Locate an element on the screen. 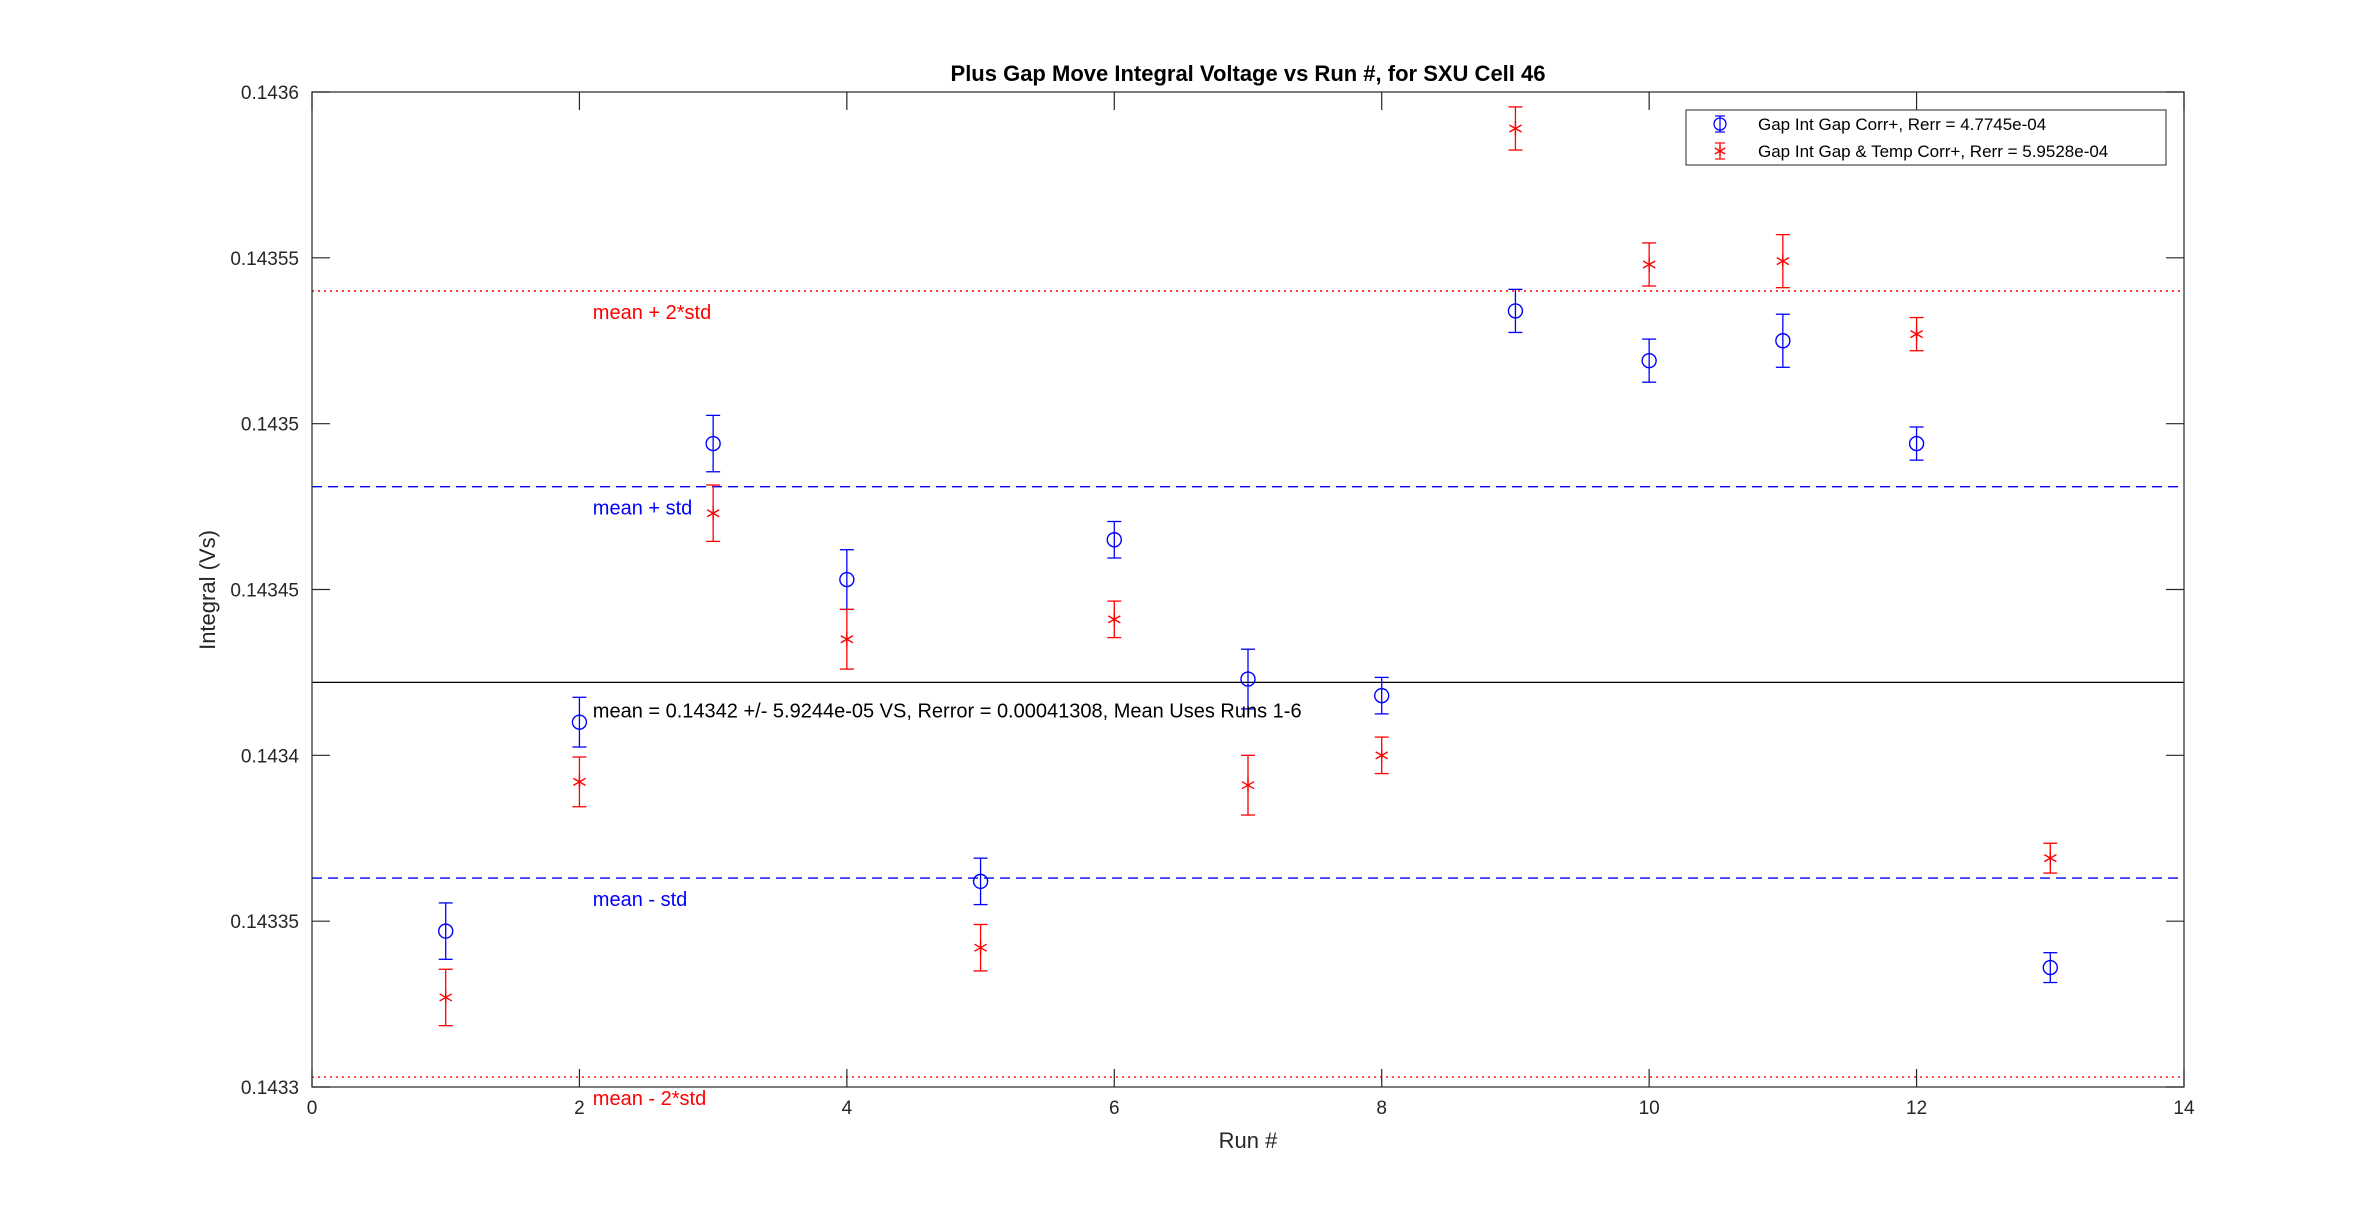  y-tick-label: 0.1435 is located at coordinates (270, 425).